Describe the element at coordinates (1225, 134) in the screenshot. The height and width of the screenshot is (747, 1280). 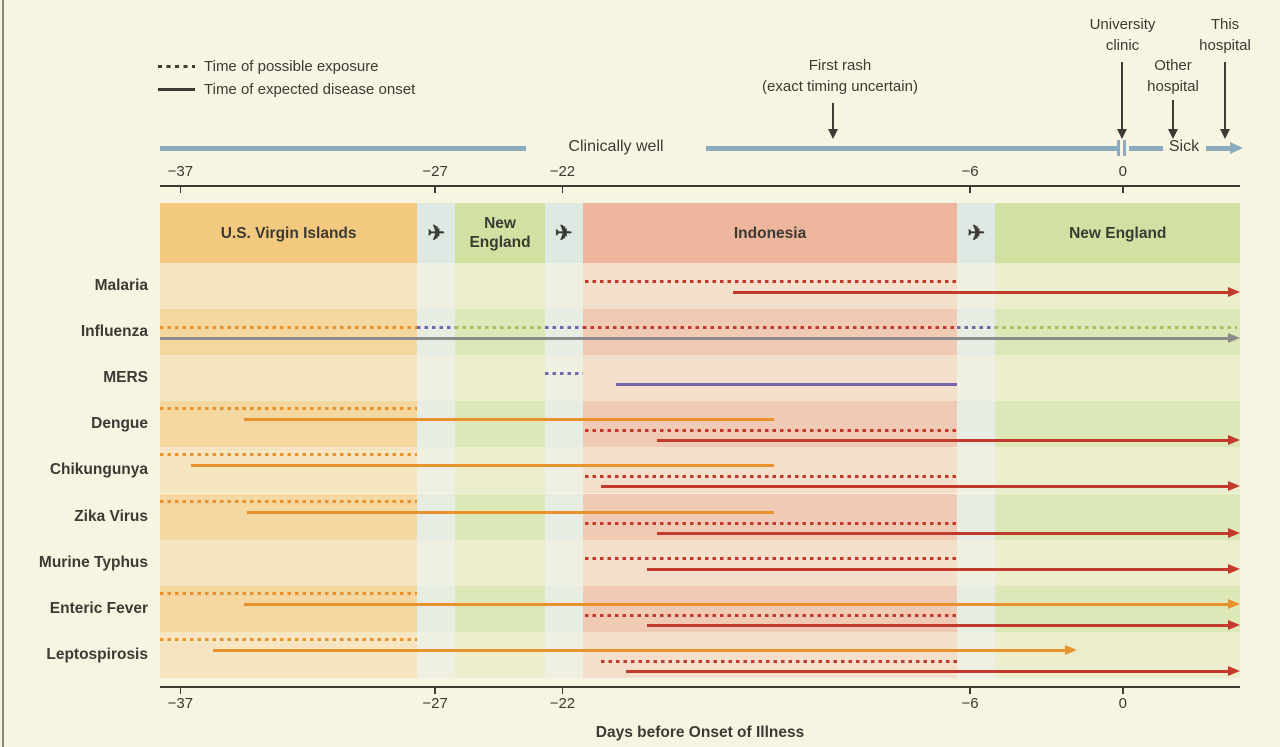
I see `this-hospital-arrowhead-icon` at that location.